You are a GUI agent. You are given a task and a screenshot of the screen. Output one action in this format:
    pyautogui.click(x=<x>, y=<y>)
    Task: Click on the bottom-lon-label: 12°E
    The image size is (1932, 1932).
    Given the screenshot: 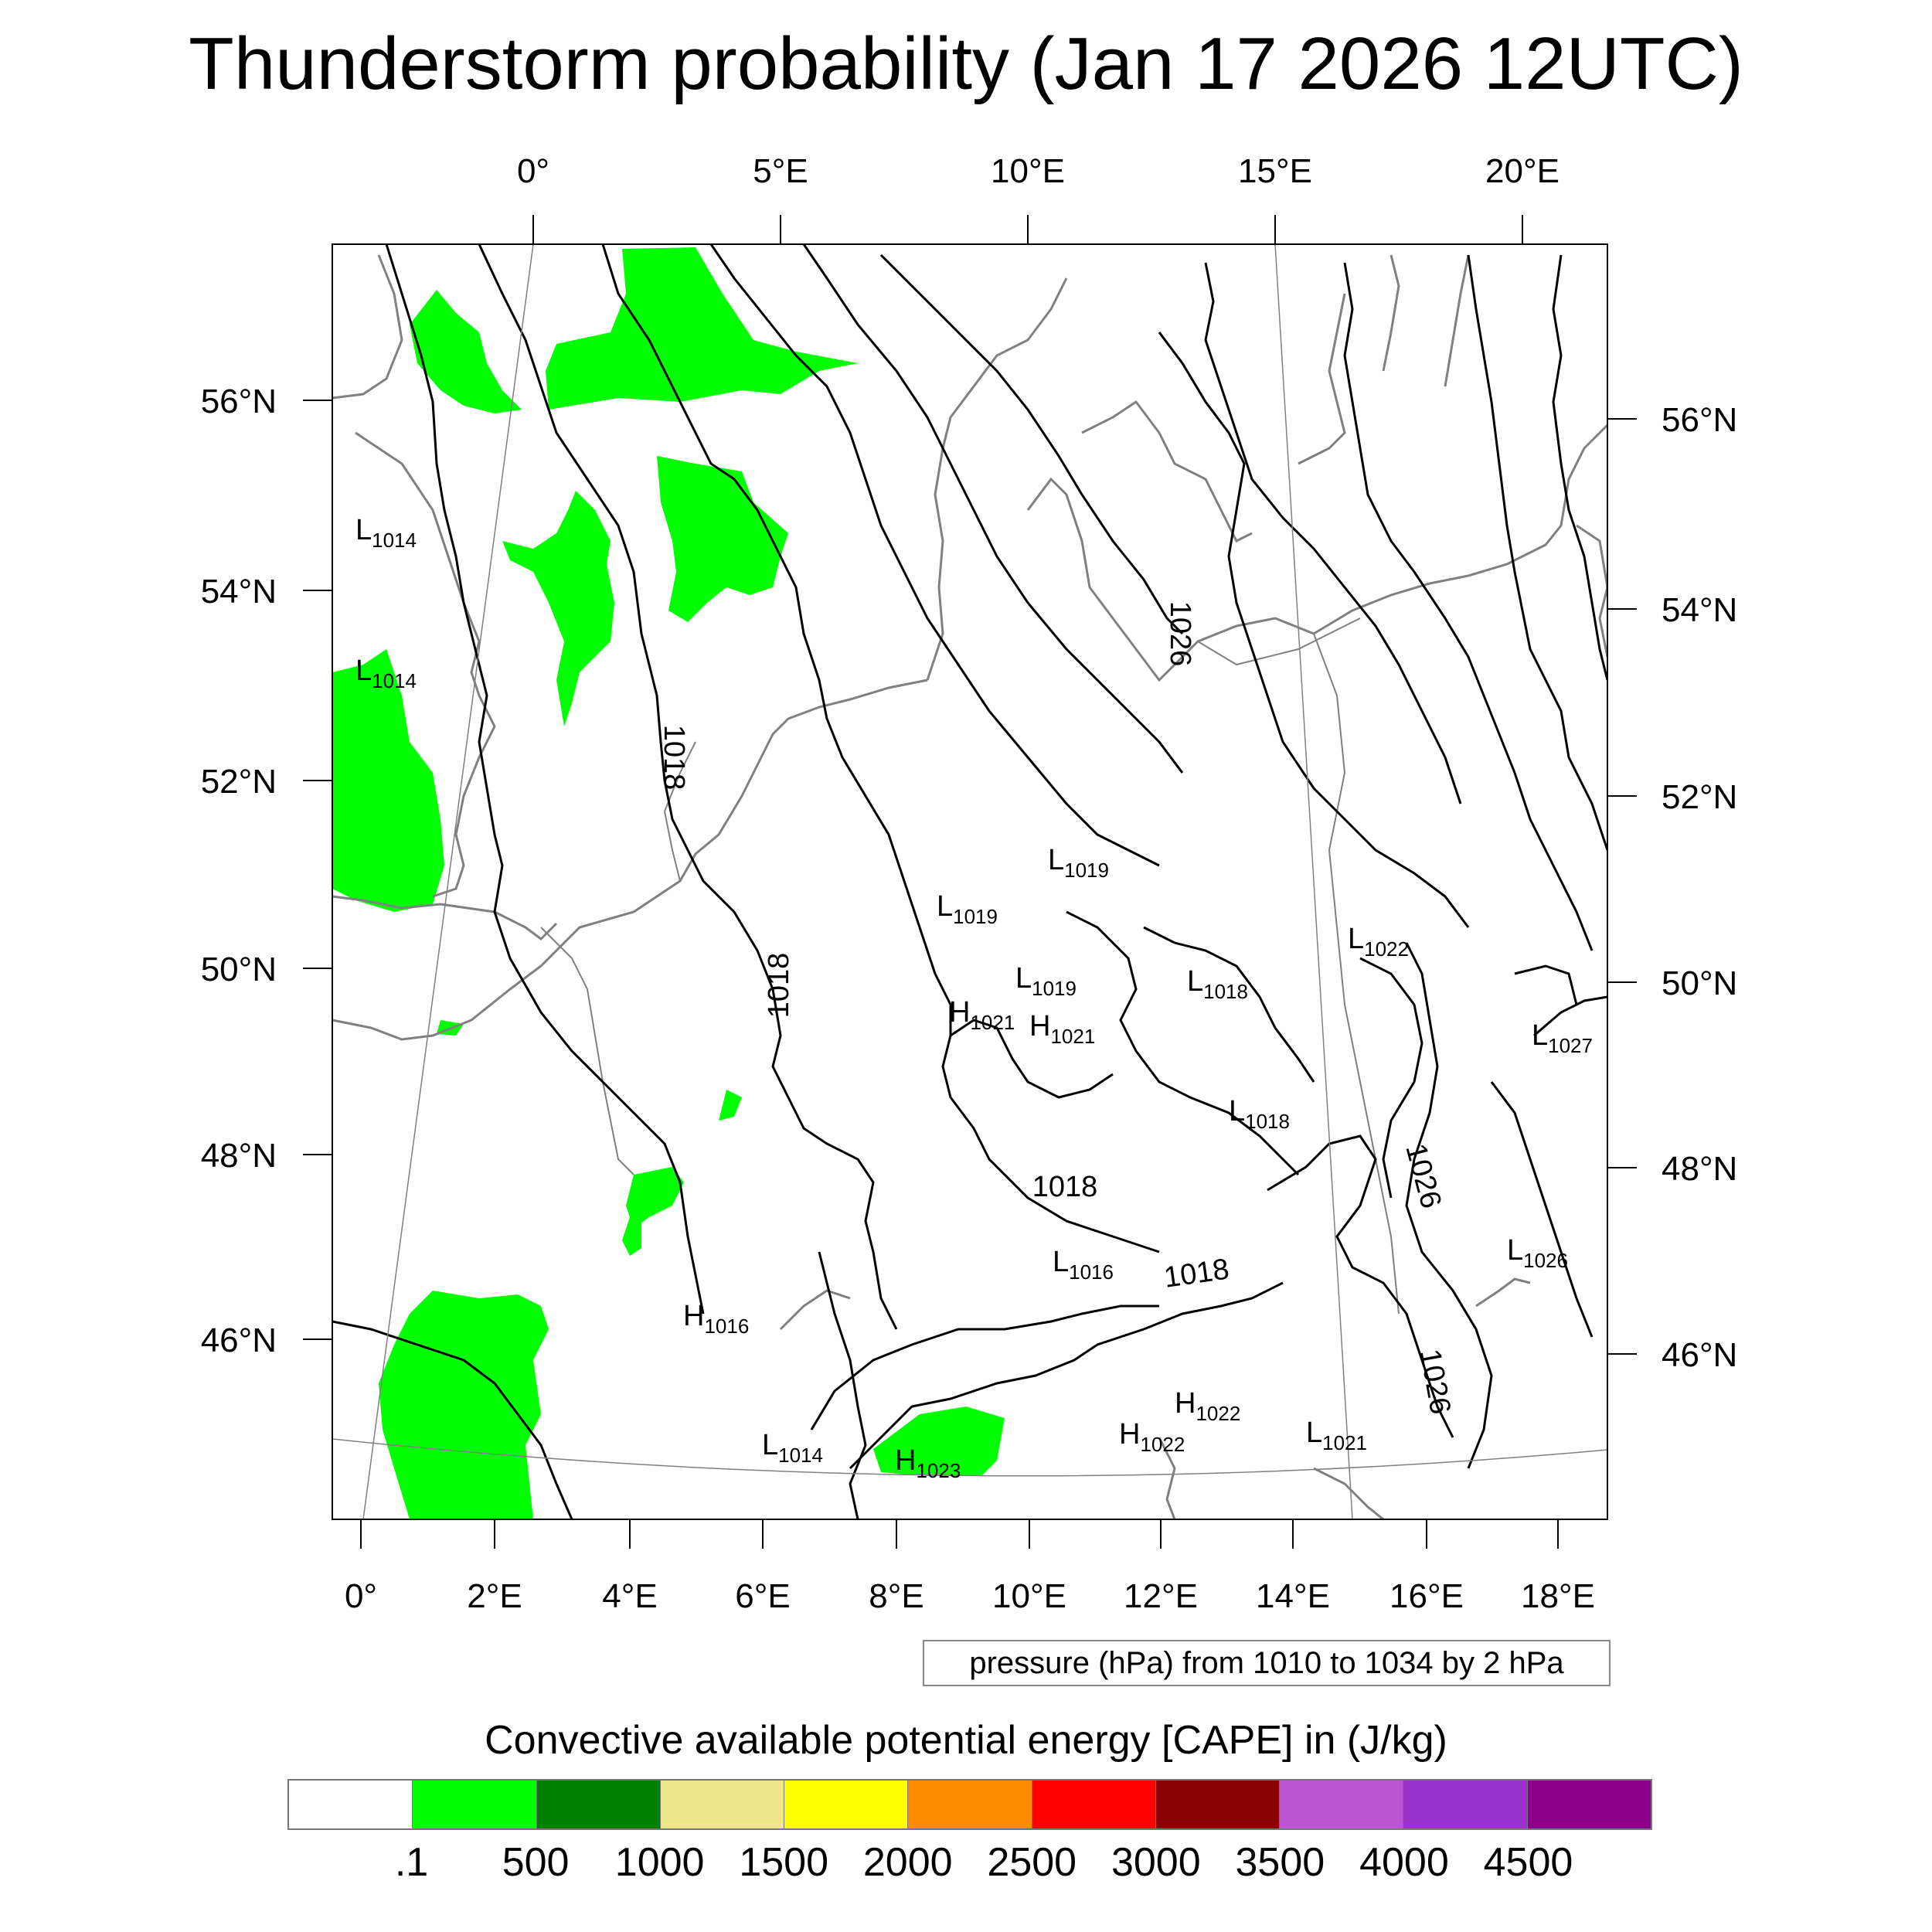 What is the action you would take?
    pyautogui.click(x=1161, y=1596)
    